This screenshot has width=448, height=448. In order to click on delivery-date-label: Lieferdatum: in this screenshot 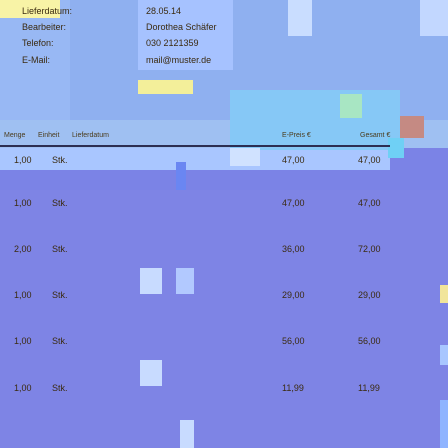, I will do `click(47, 11)`.